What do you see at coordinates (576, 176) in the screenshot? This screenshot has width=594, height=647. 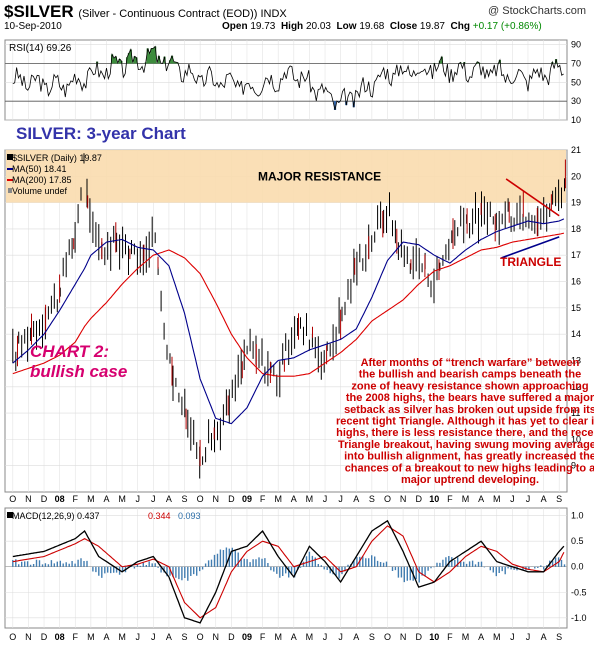 I see `price-ytick-label: 20` at bounding box center [576, 176].